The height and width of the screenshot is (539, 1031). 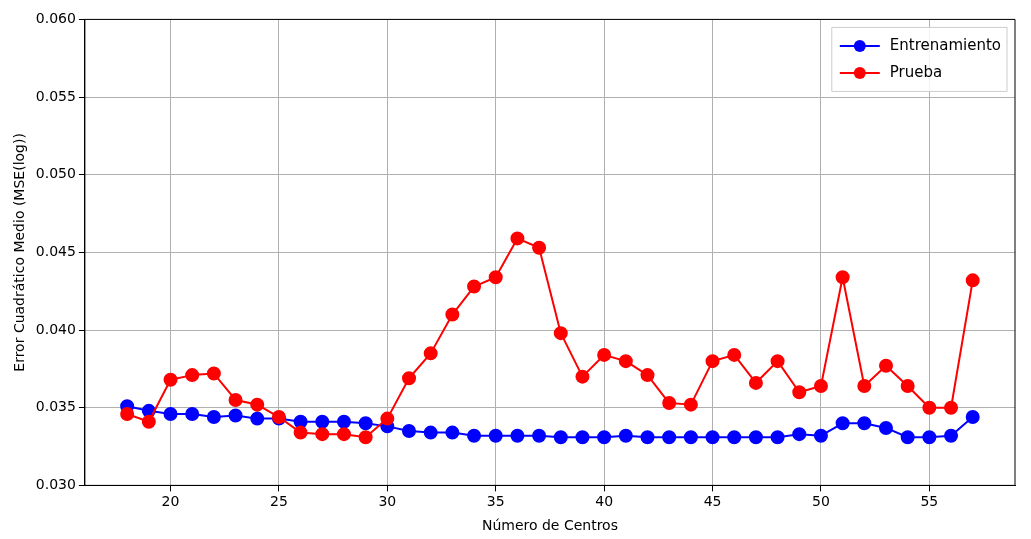 I want to click on x-tick-label: 45, so click(x=712, y=501).